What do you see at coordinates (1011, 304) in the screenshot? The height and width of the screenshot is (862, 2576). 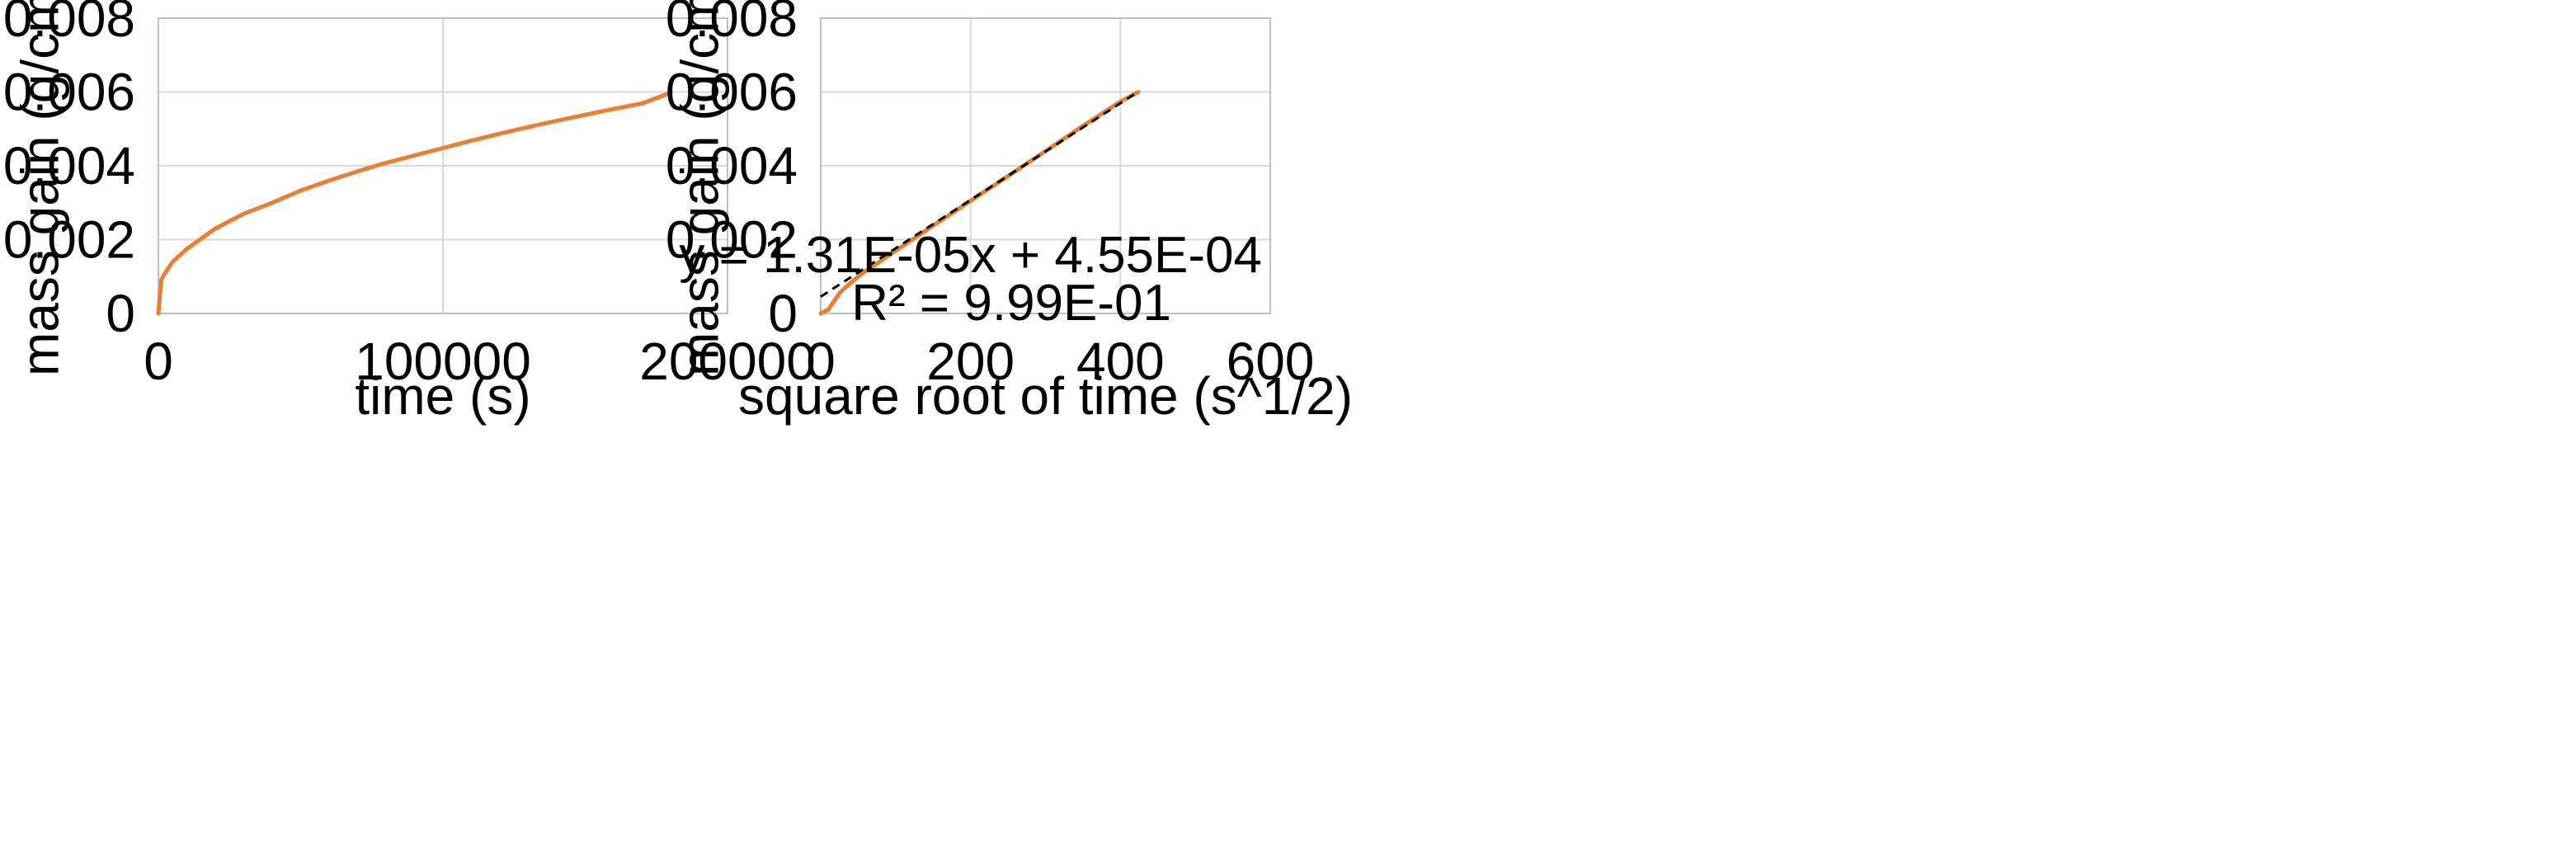 I see `trendline-r-squared: R² = 9.99E-01` at bounding box center [1011, 304].